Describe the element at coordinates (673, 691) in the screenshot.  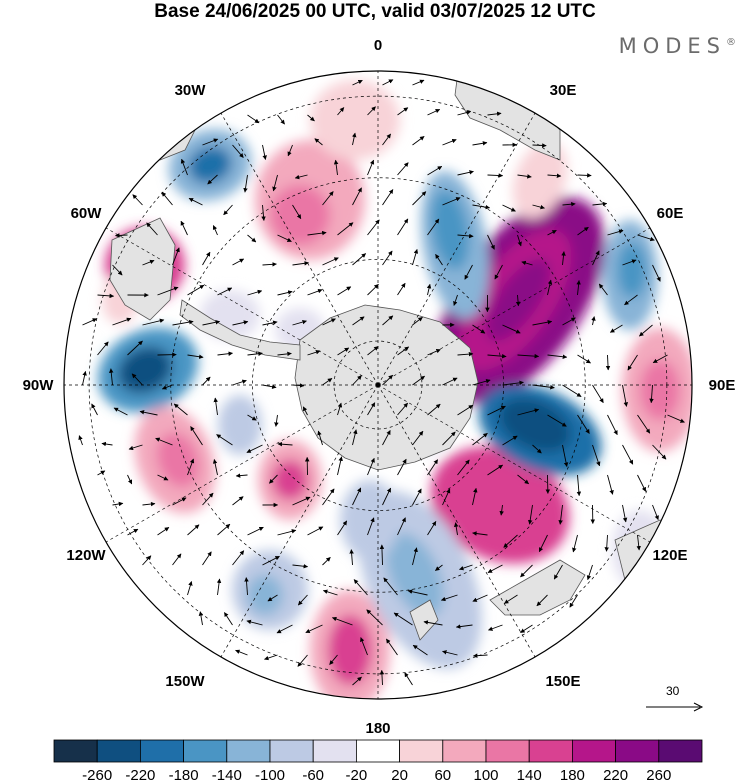
I see `vector-reference-label: 30` at that location.